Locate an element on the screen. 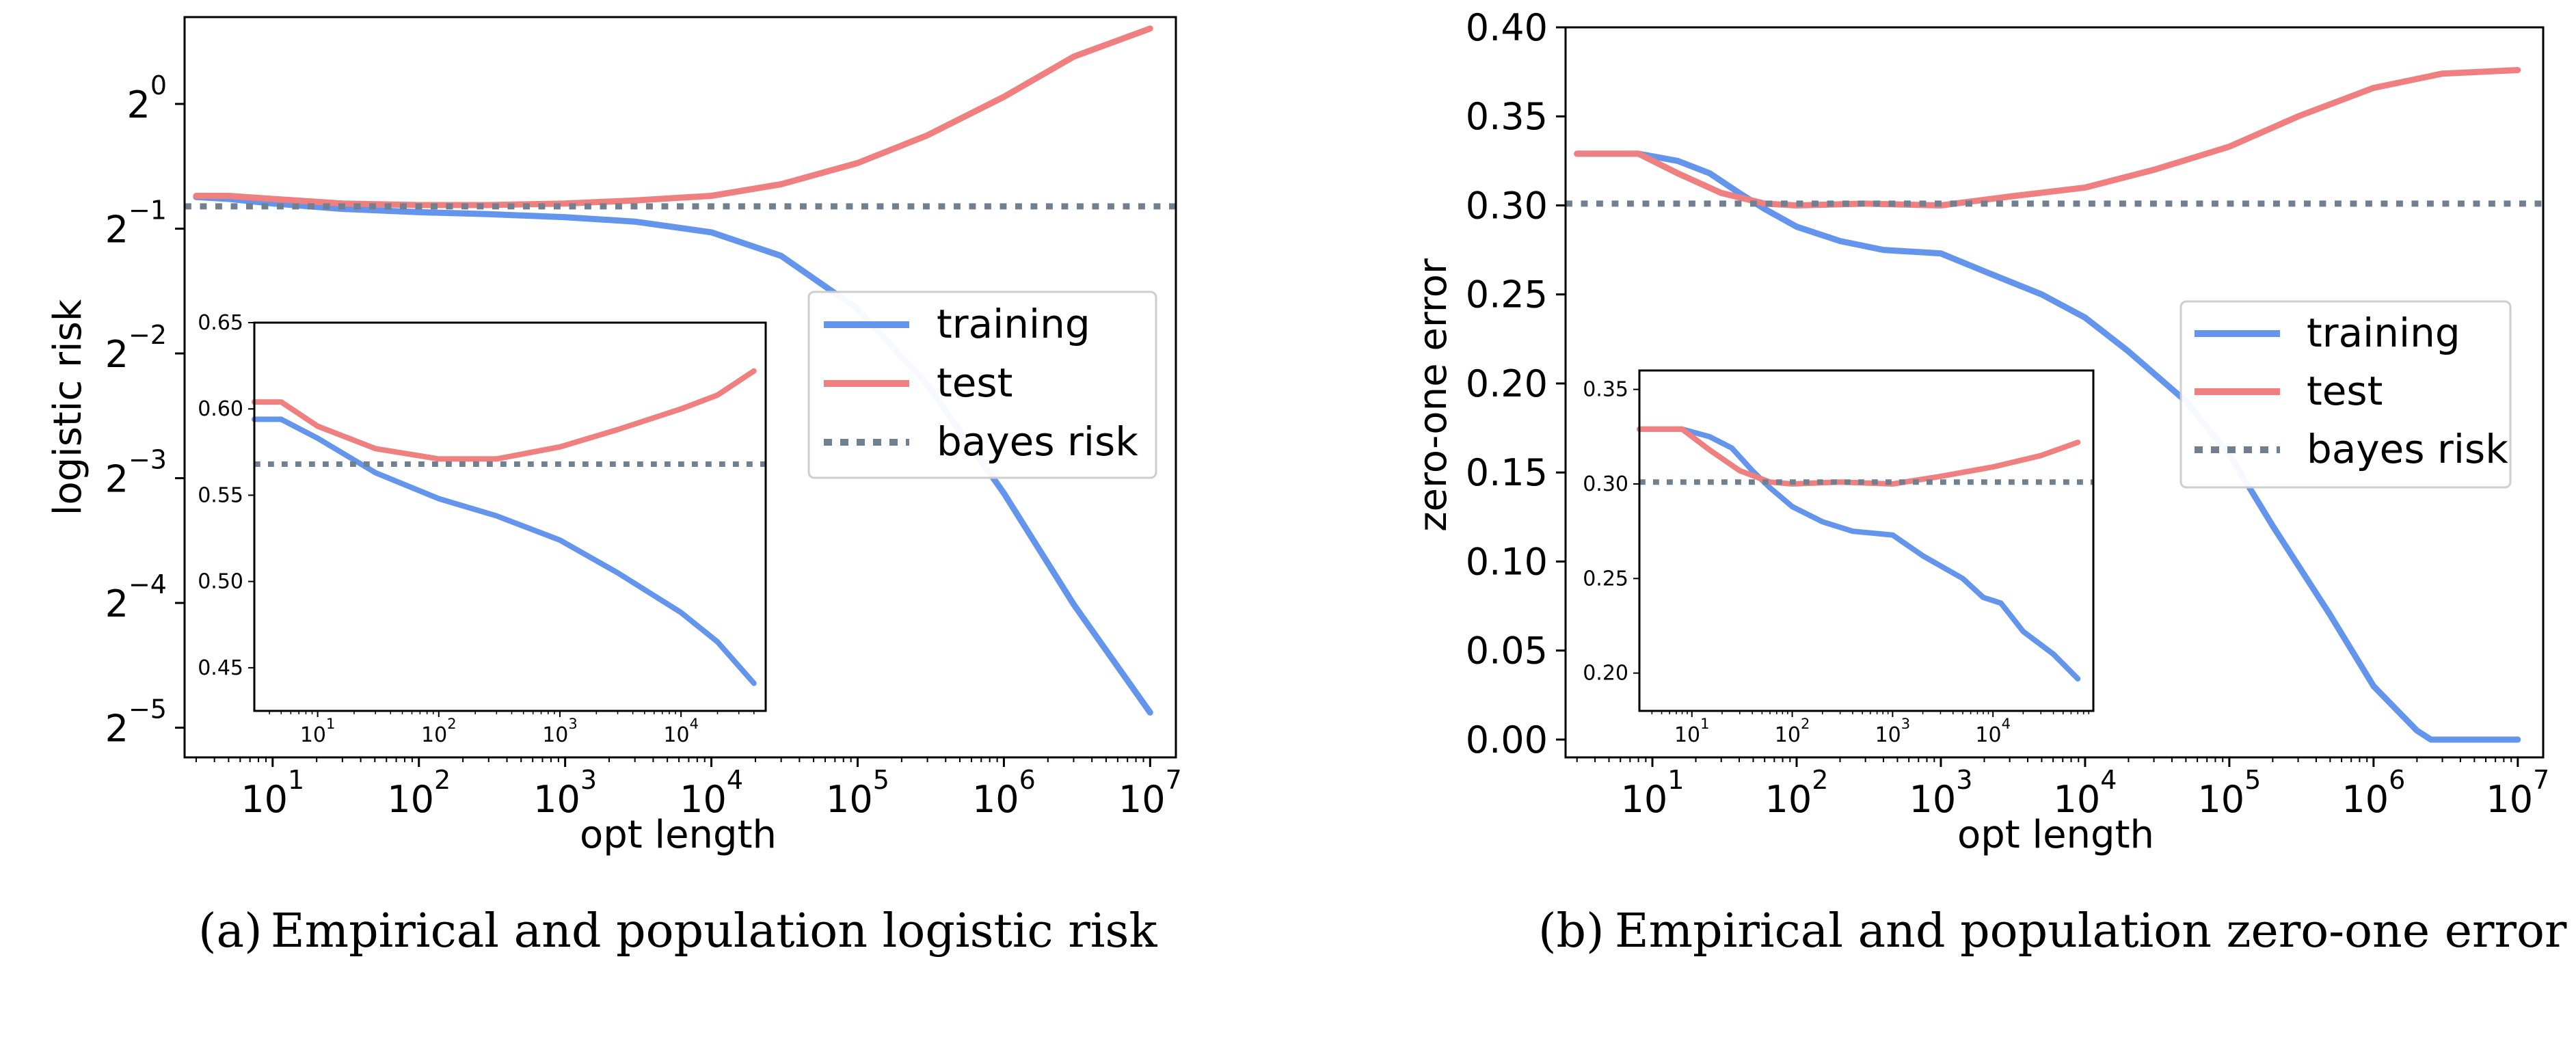 This screenshot has width=2576, height=1039. panel-b-caption-label: (b) is located at coordinates (1571, 931).